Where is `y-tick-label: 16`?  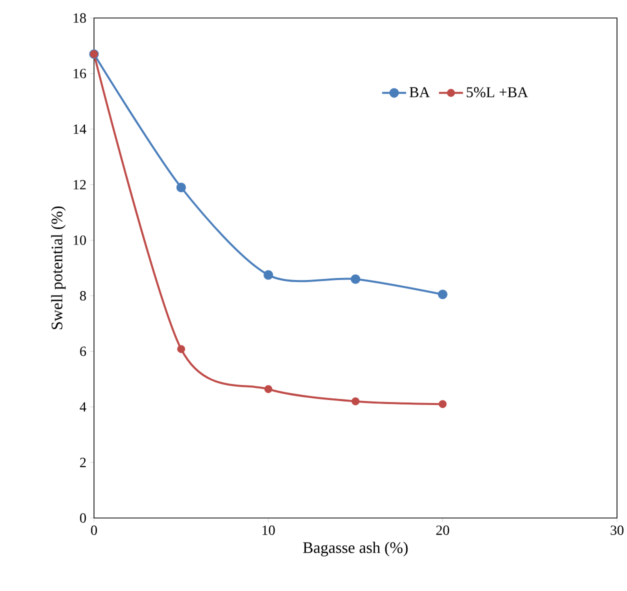
y-tick-label: 16 is located at coordinates (80, 73).